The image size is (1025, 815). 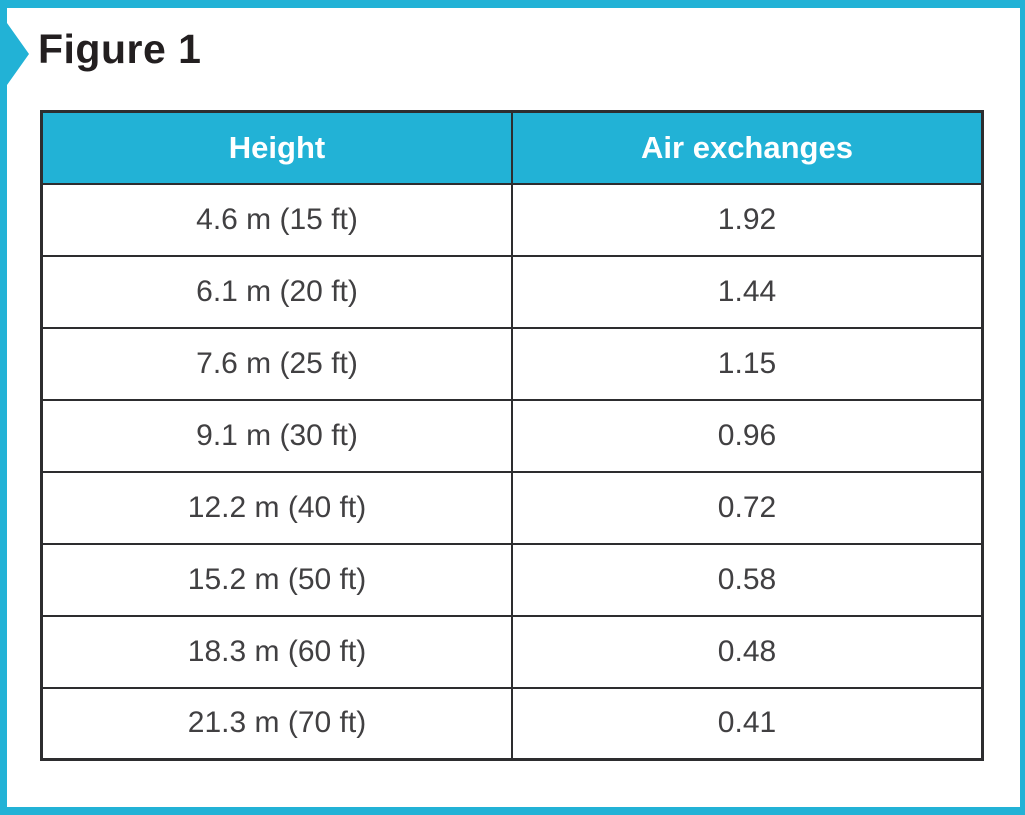 What do you see at coordinates (747, 435) in the screenshot?
I see `air-exchanges-cell: 0.96` at bounding box center [747, 435].